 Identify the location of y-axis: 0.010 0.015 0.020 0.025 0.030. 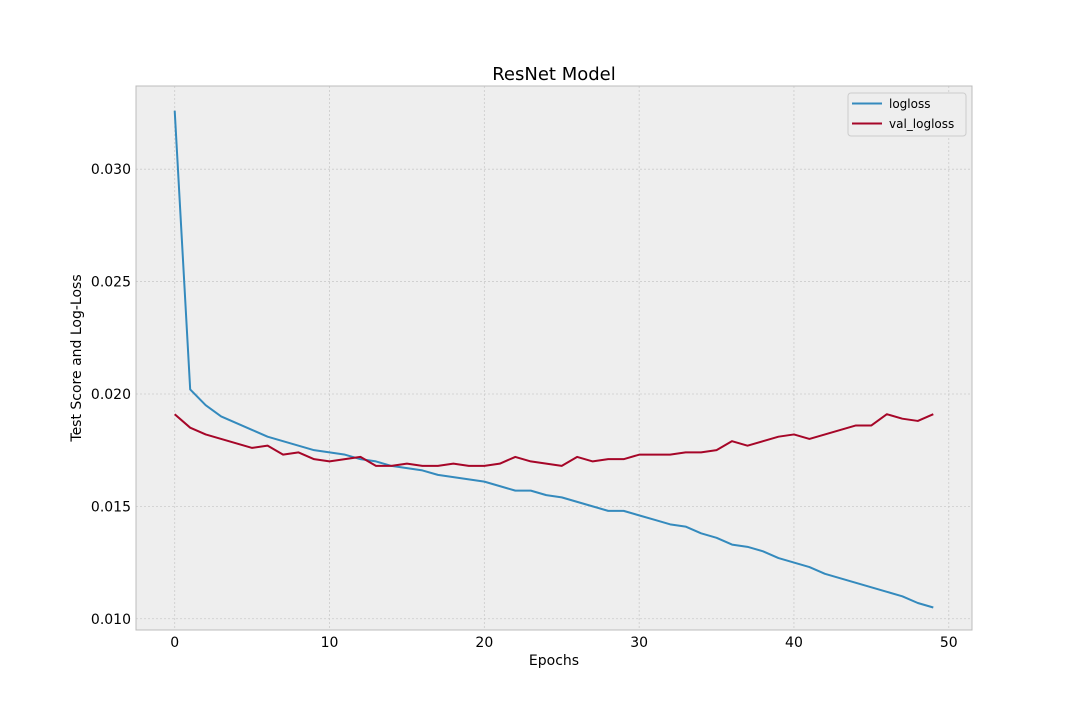
(111, 395).